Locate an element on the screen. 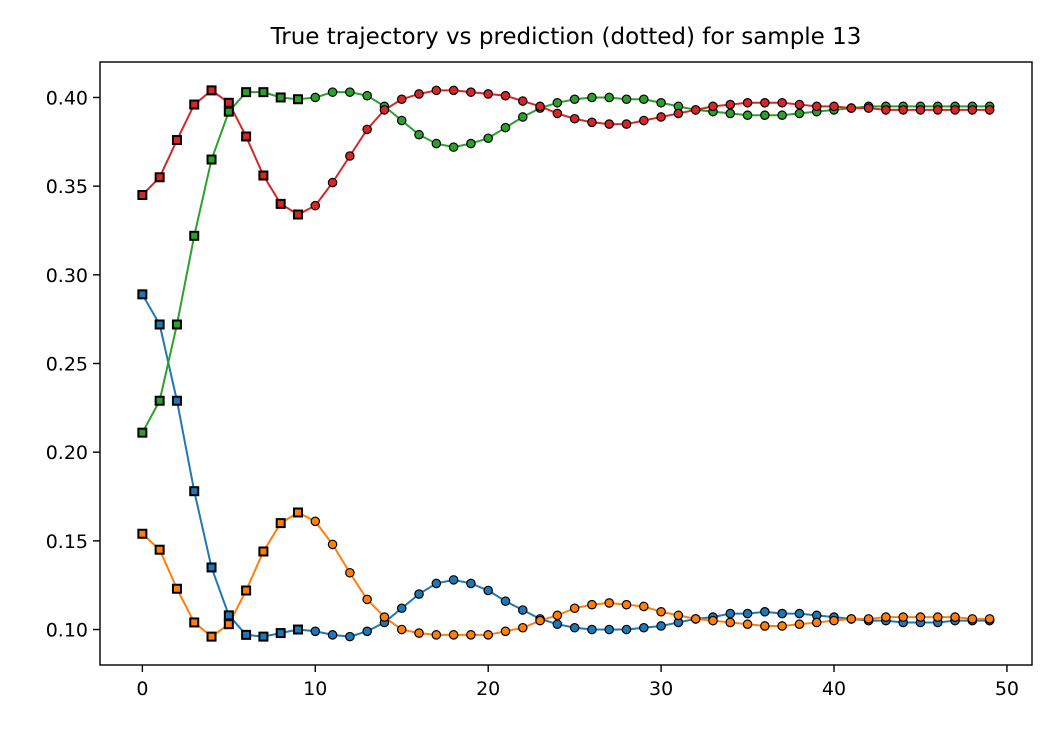  y-tick-label: 0.35 is located at coordinates (67, 187).